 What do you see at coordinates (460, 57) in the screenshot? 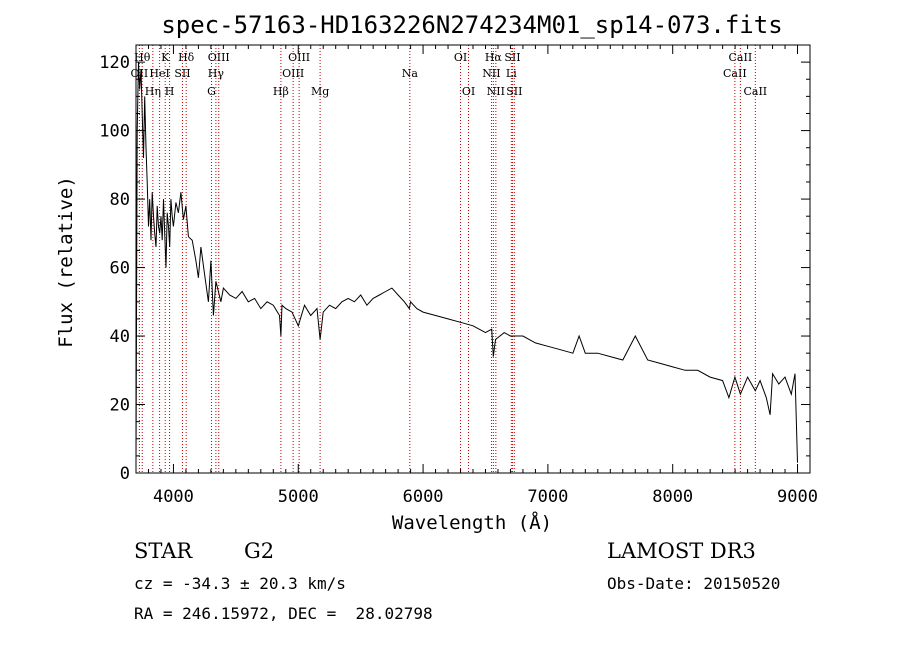
I see `line-label-16: OI` at bounding box center [460, 57].